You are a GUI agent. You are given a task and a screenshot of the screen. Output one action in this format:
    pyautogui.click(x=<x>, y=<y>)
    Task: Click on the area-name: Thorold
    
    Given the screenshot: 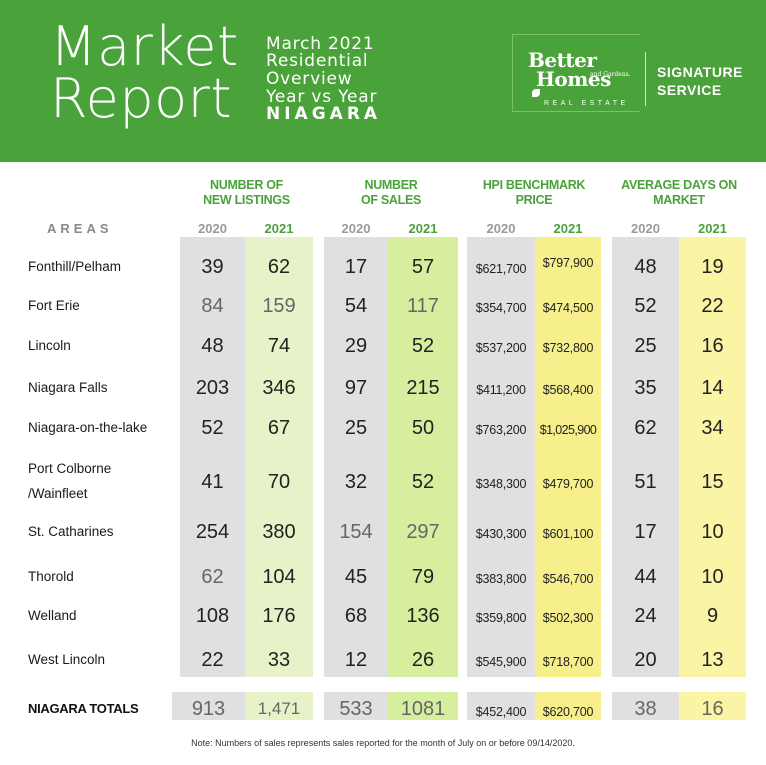 What is the action you would take?
    pyautogui.click(x=51, y=576)
    